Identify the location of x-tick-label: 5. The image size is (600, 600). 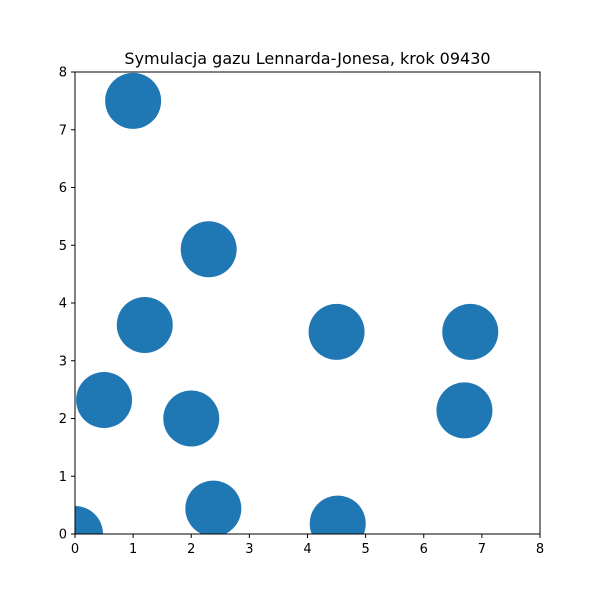
(365, 549).